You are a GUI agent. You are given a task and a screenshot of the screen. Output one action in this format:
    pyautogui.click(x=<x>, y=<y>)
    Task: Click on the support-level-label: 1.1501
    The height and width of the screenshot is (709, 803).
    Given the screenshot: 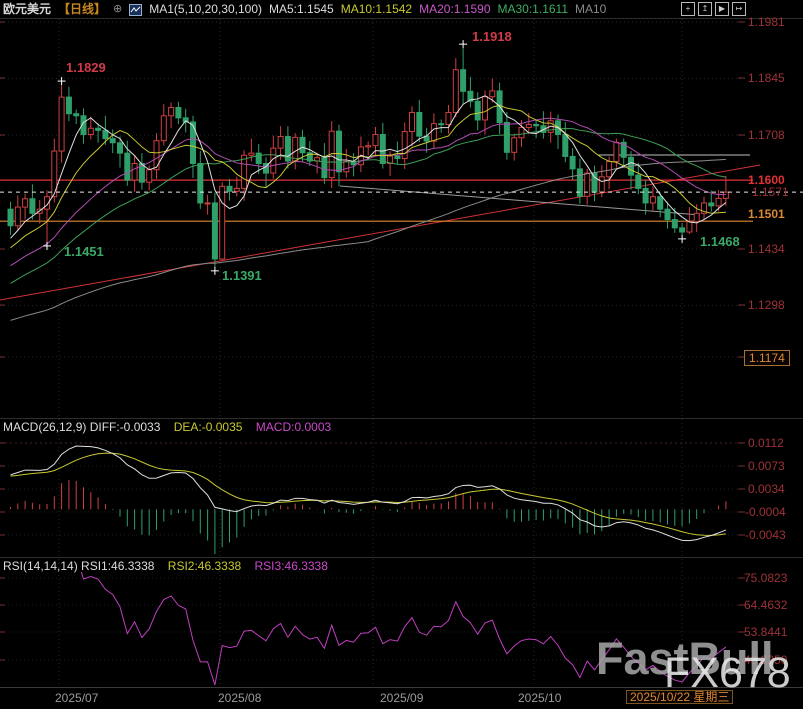 What is the action you would take?
    pyautogui.click(x=766, y=214)
    